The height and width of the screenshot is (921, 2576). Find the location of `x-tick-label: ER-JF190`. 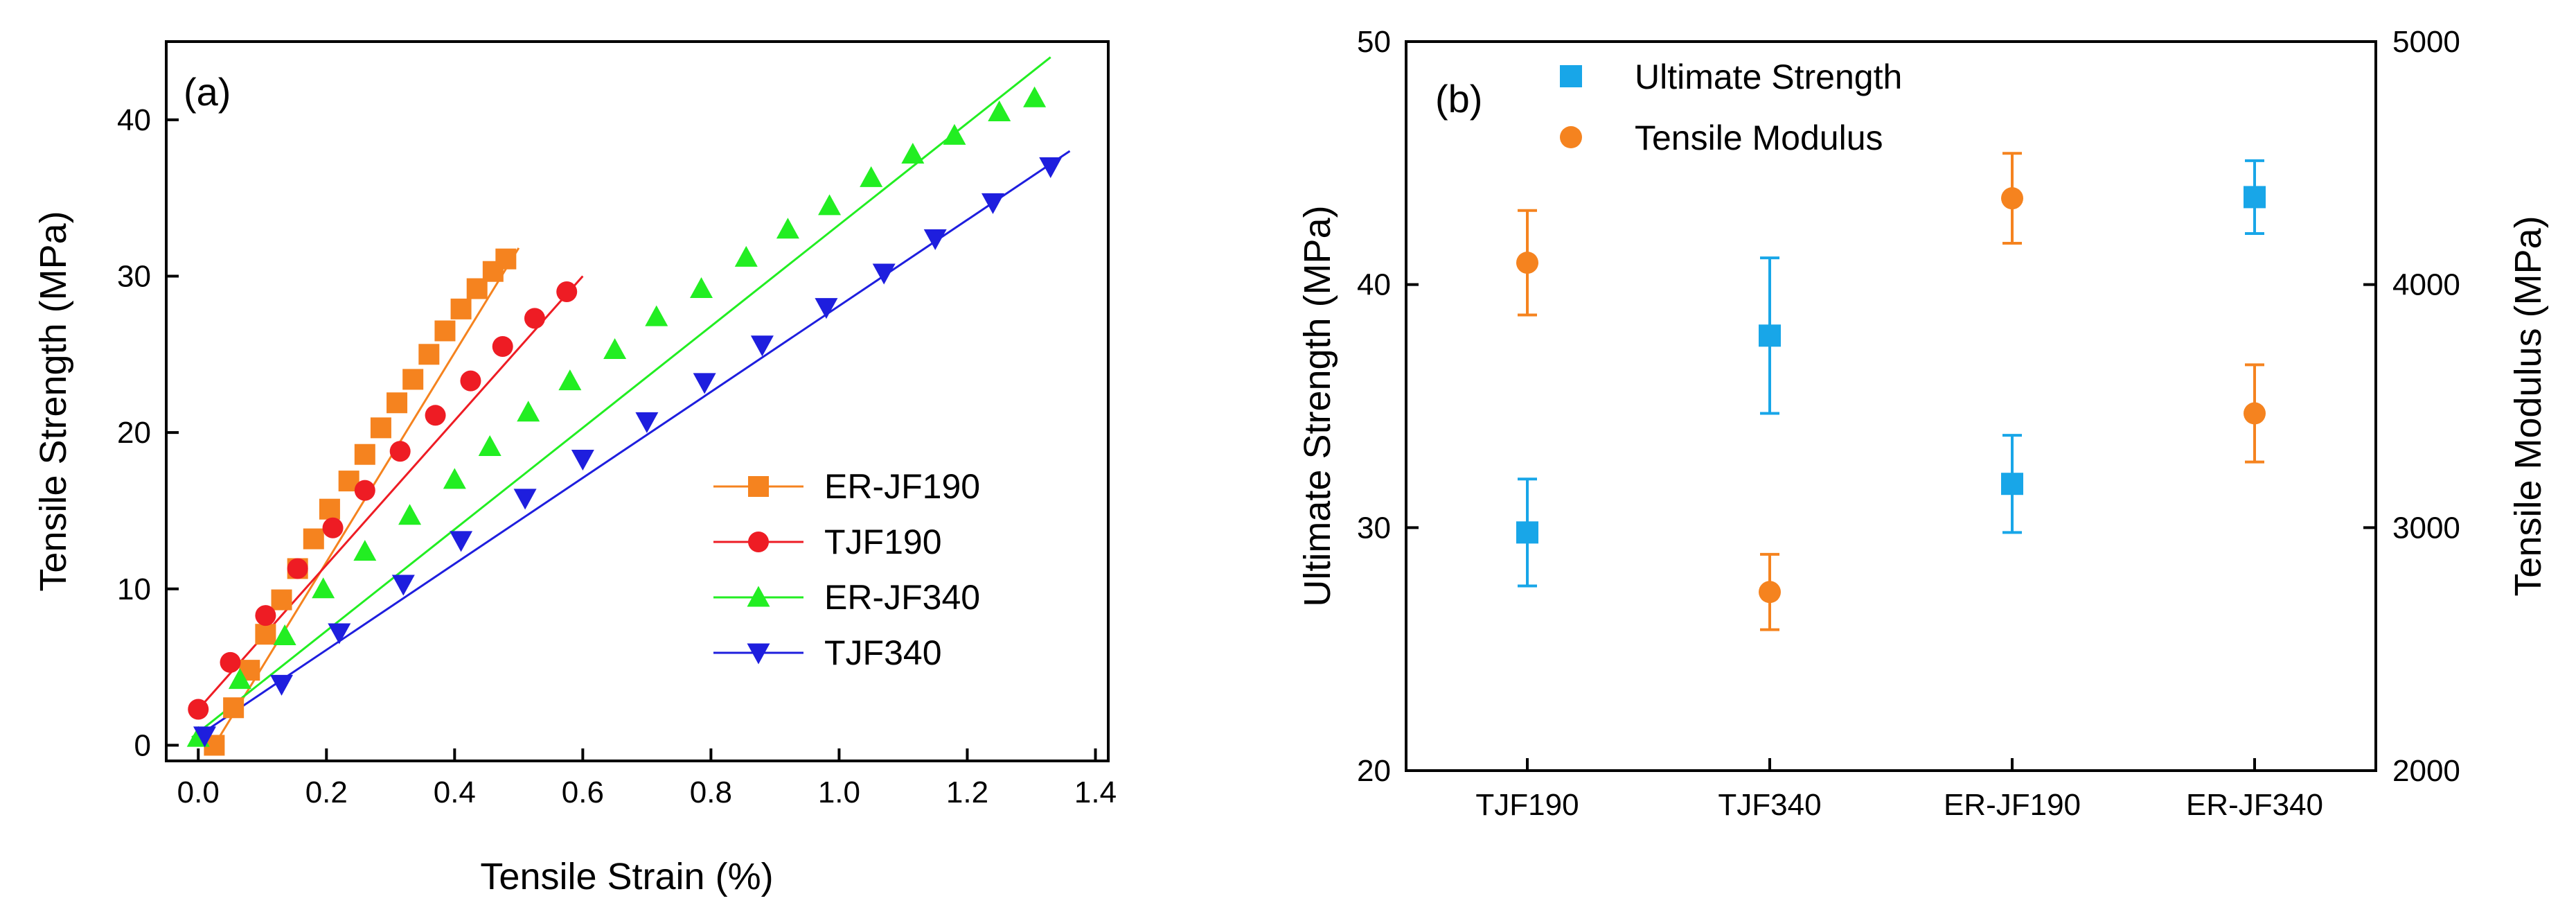

x-tick-label: ER-JF190 is located at coordinates (2012, 805).